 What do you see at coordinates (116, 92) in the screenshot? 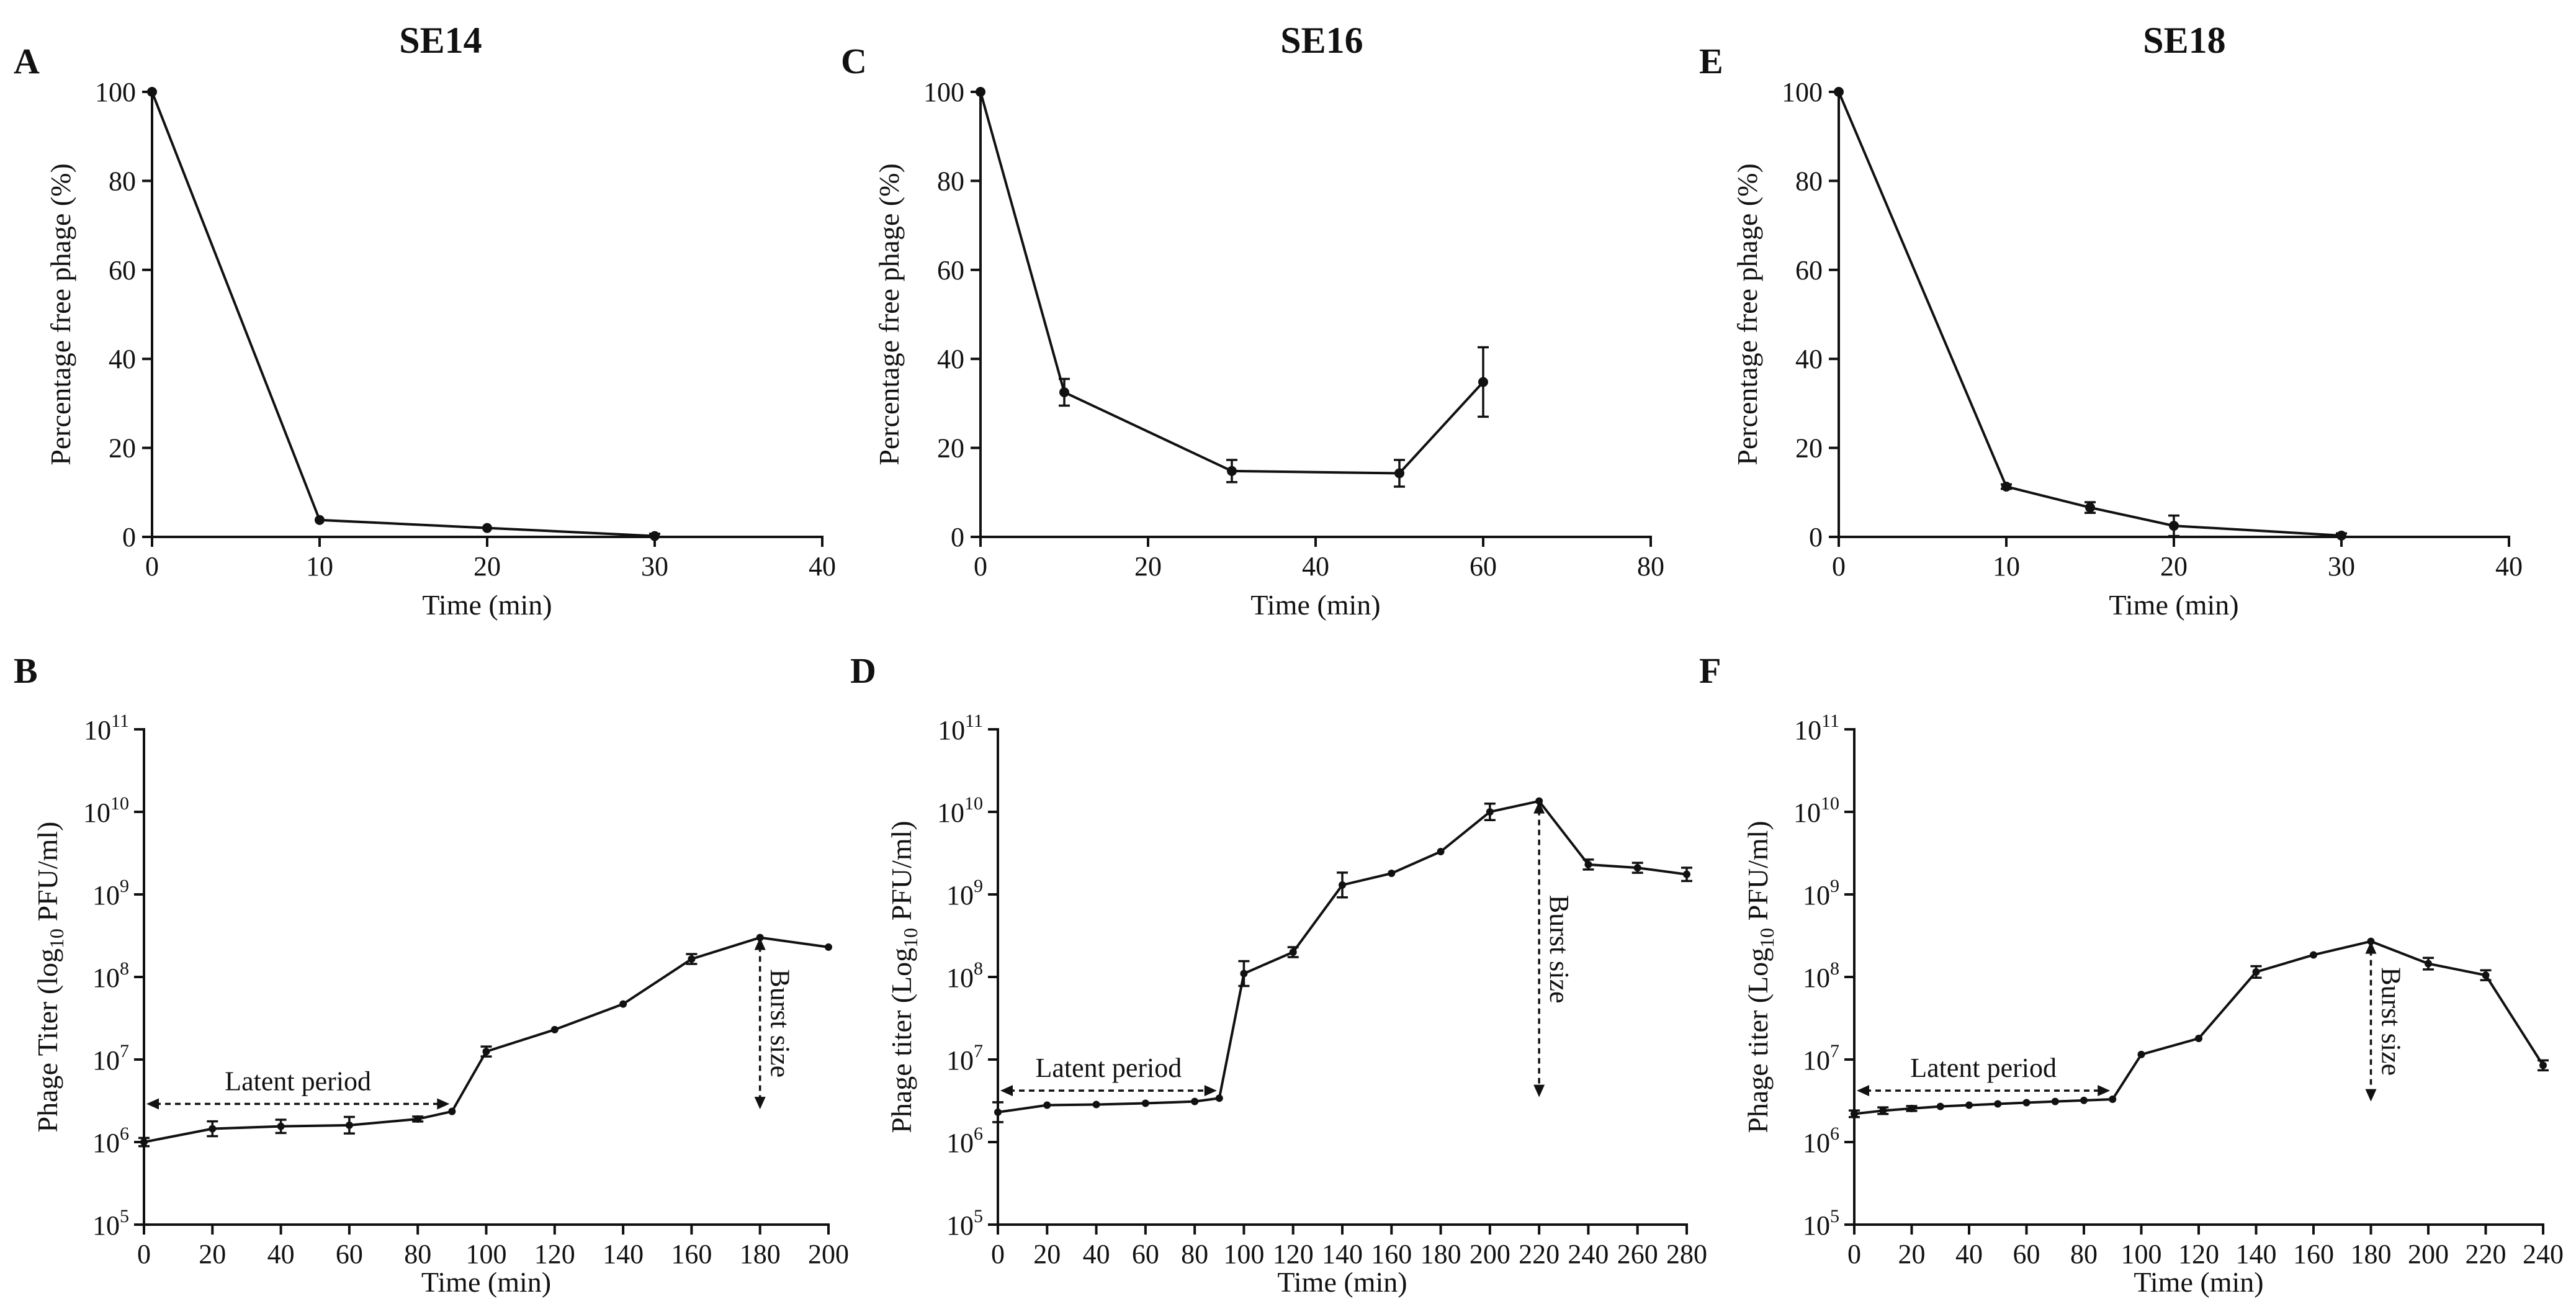
I see `y-tick-label: 100` at bounding box center [116, 92].